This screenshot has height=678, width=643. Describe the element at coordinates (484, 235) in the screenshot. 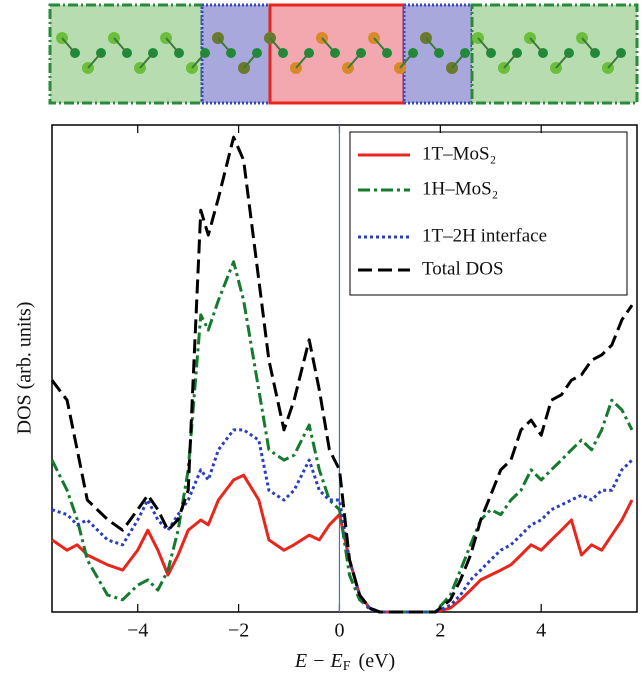

I see `legend-label: 1T–2H interface` at that location.